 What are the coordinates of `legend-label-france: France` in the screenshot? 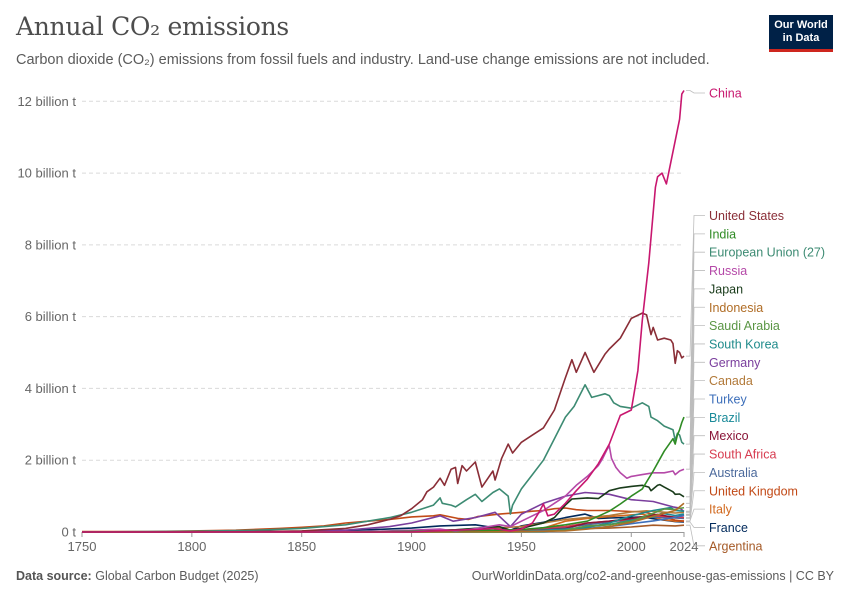 It's located at (728, 528).